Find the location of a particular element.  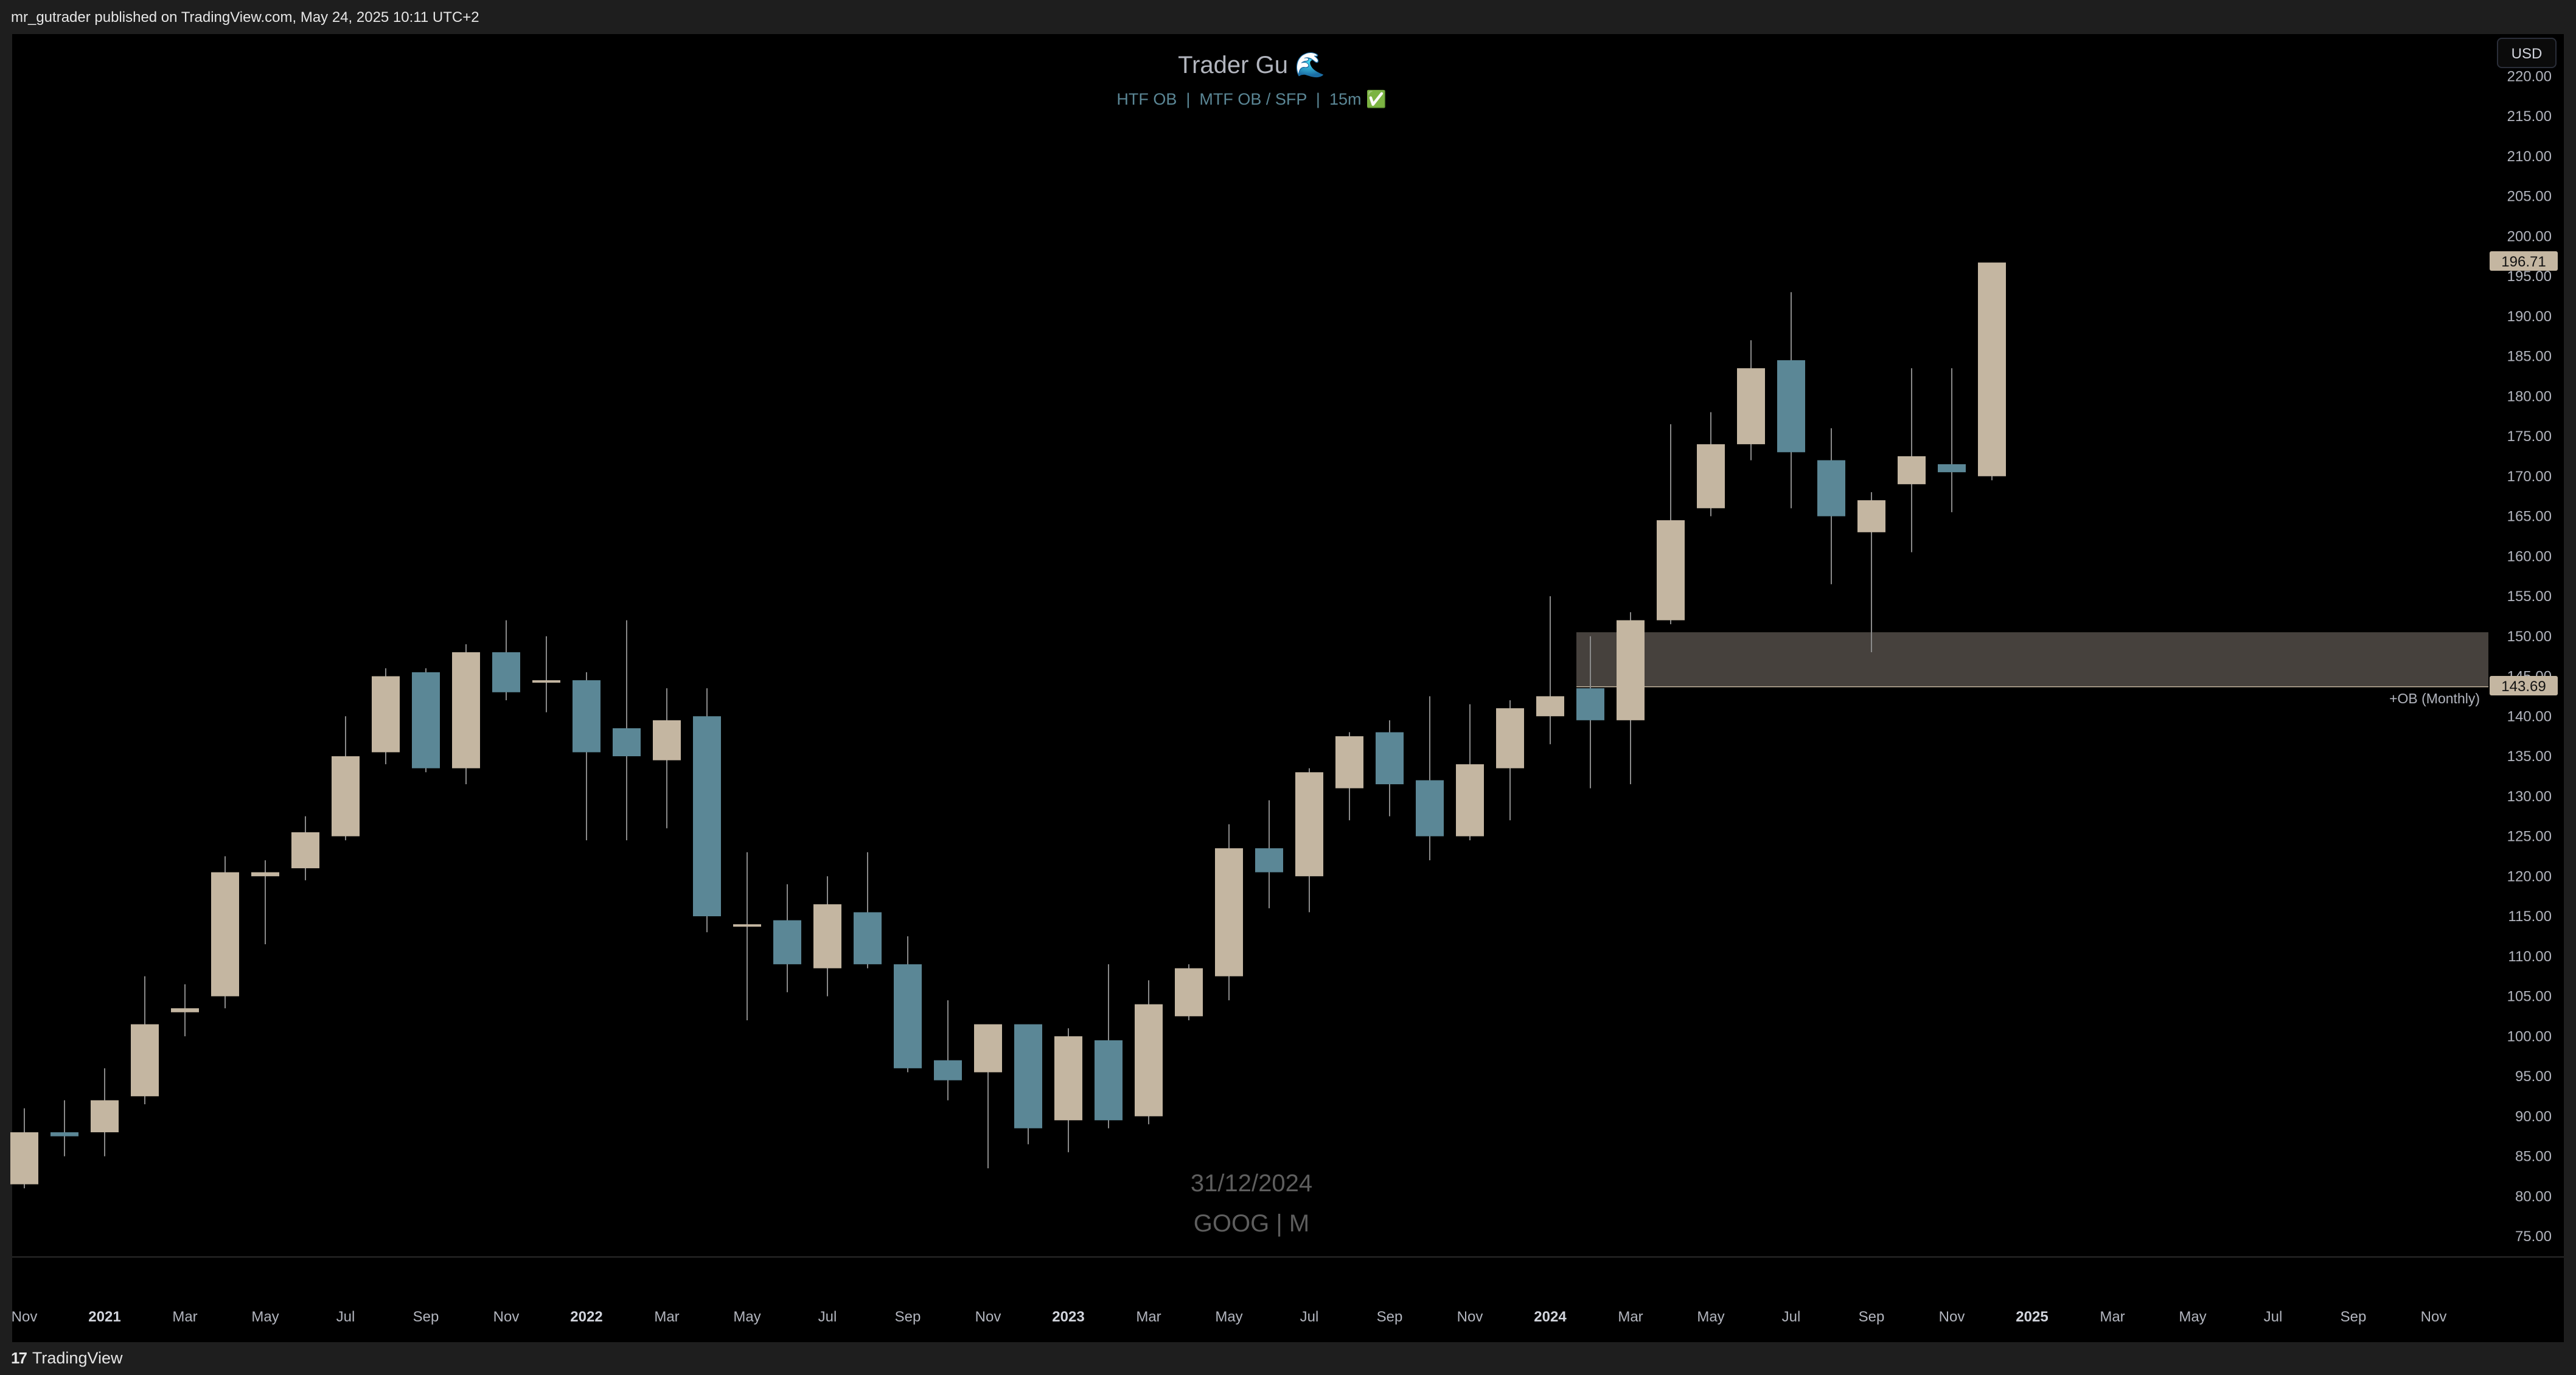

watermark-symbol: GOOG | M is located at coordinates (1251, 1223).